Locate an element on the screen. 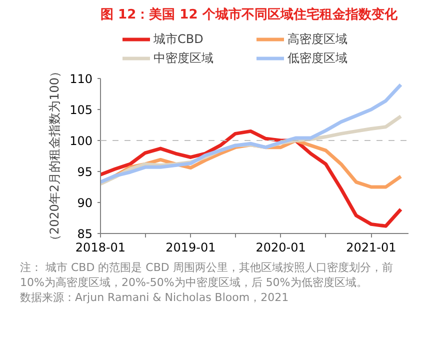  legend-label: 高密度区域 is located at coordinates (318, 39).